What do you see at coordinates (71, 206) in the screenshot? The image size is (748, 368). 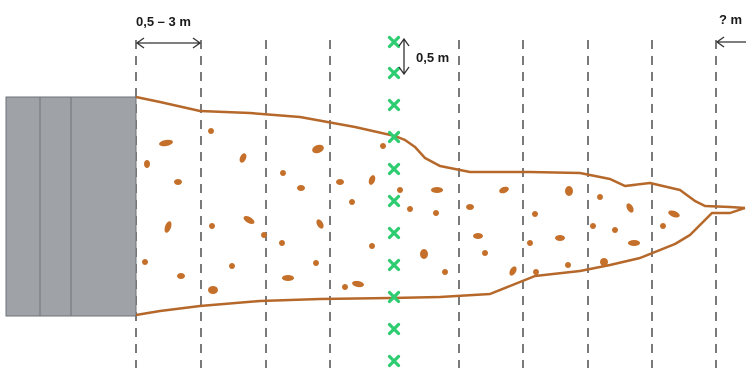 I see `gray-block` at bounding box center [71, 206].